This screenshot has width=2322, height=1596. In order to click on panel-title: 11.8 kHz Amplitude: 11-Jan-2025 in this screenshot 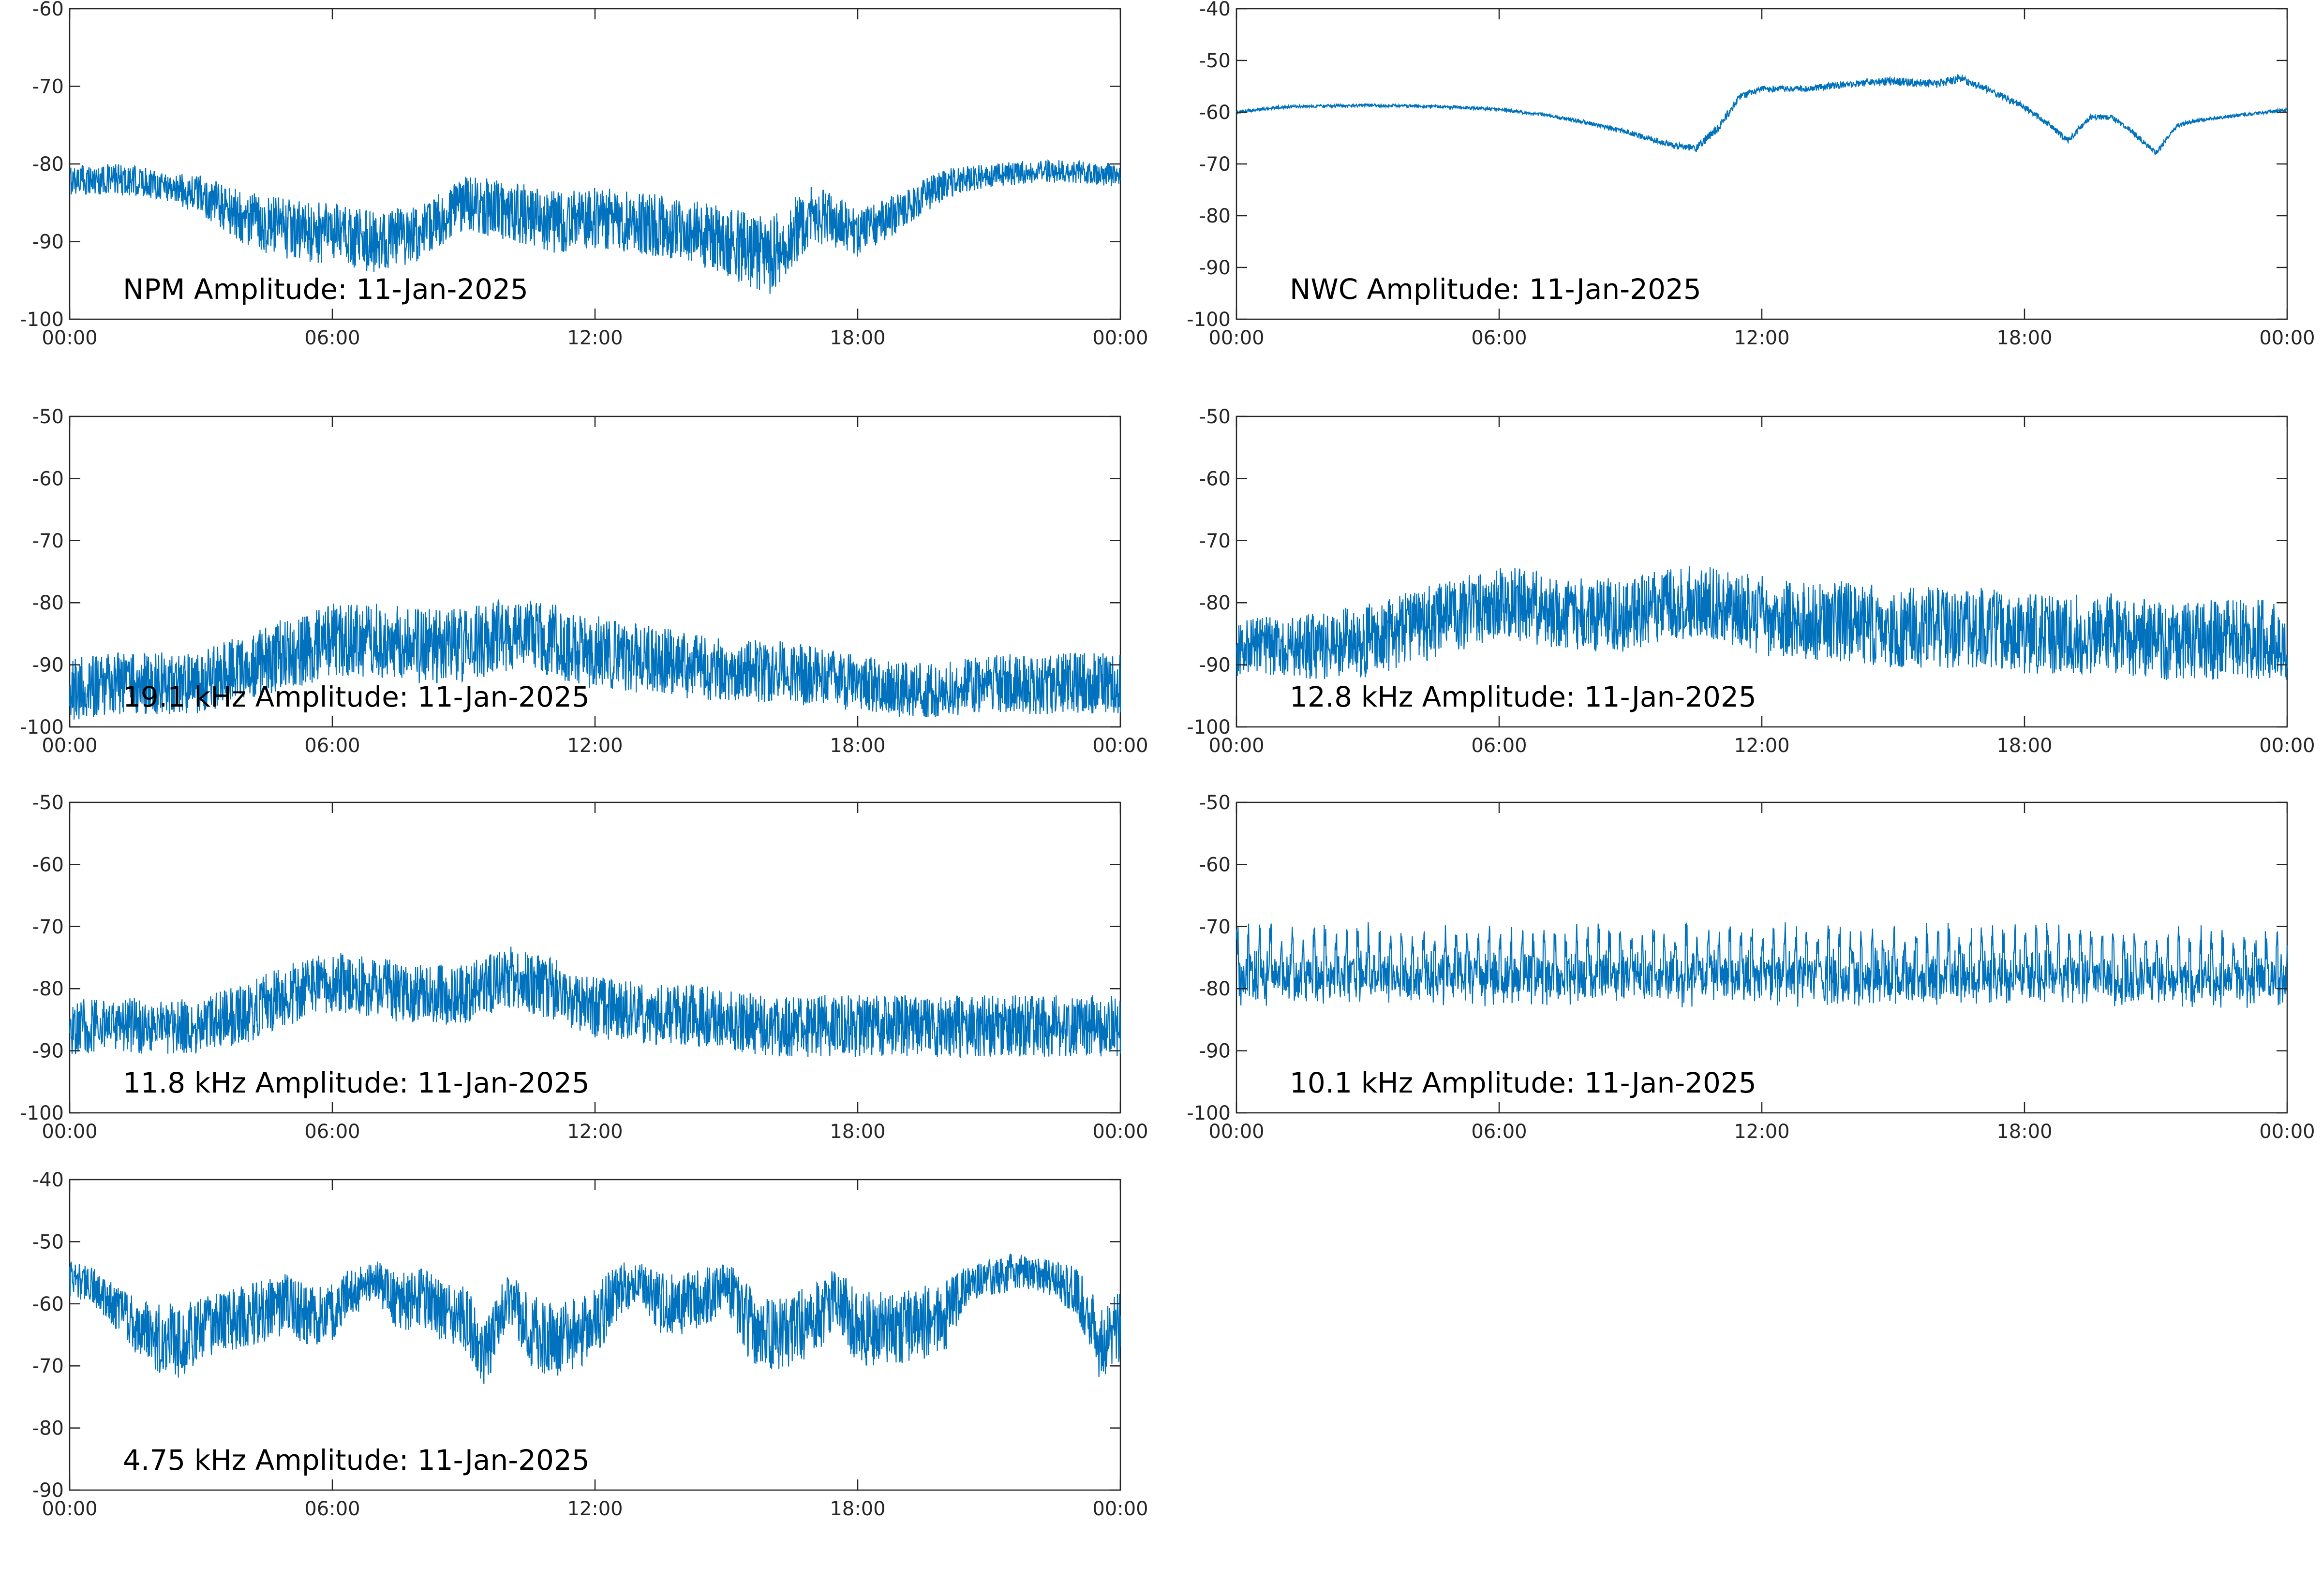, I will do `click(356, 1082)`.